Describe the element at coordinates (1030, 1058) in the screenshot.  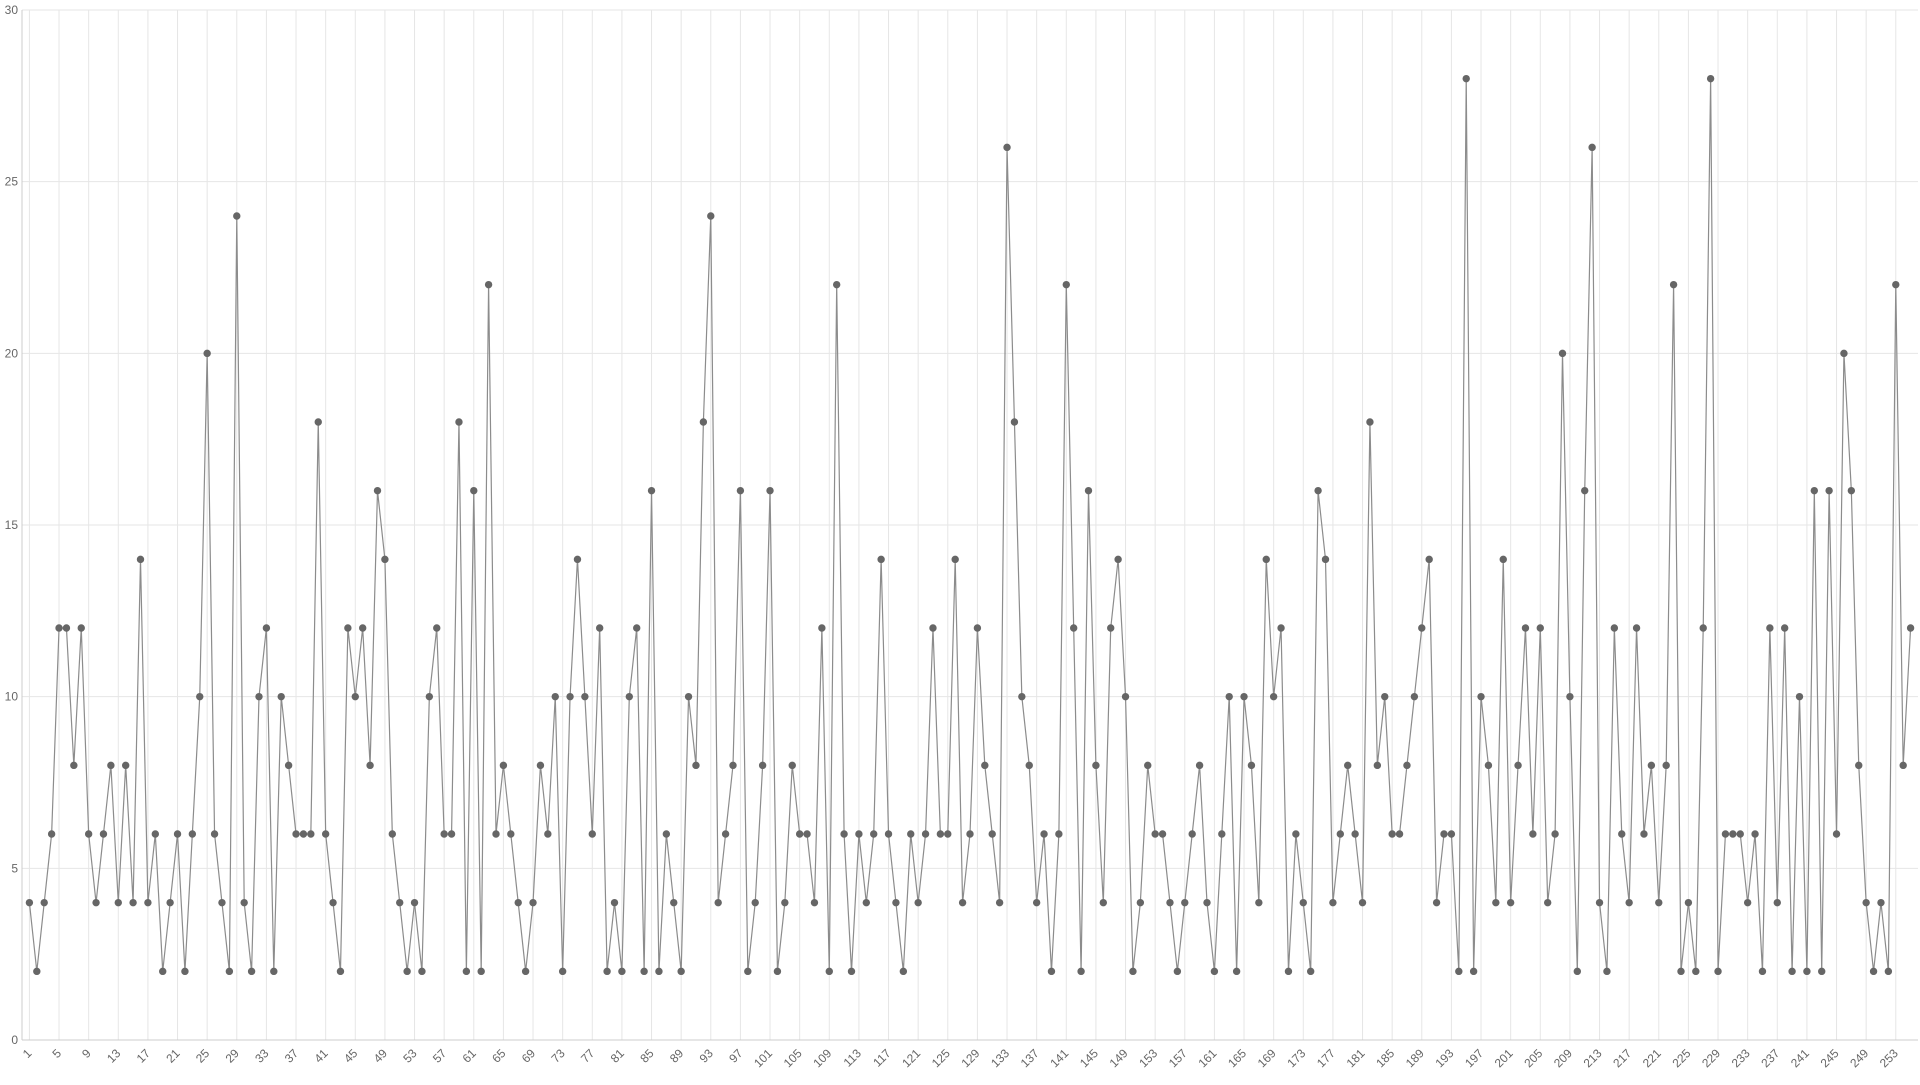
I see `x-tick-label: 137` at that location.